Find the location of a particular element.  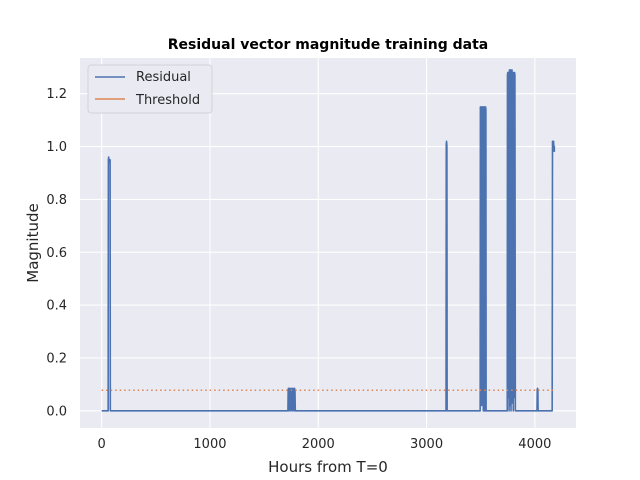

chart-title: Residual vector magnitude training data is located at coordinates (328, 45).